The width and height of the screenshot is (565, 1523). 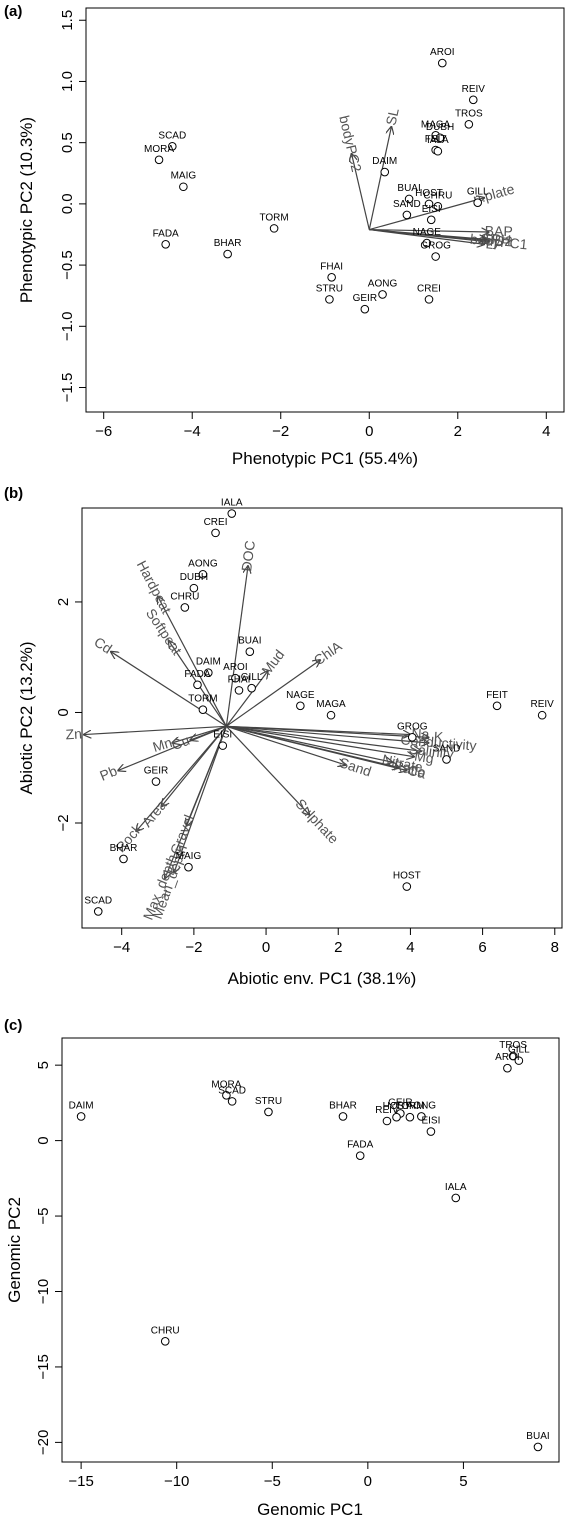 I want to click on loading-label: Salinity, so click(x=431, y=751).